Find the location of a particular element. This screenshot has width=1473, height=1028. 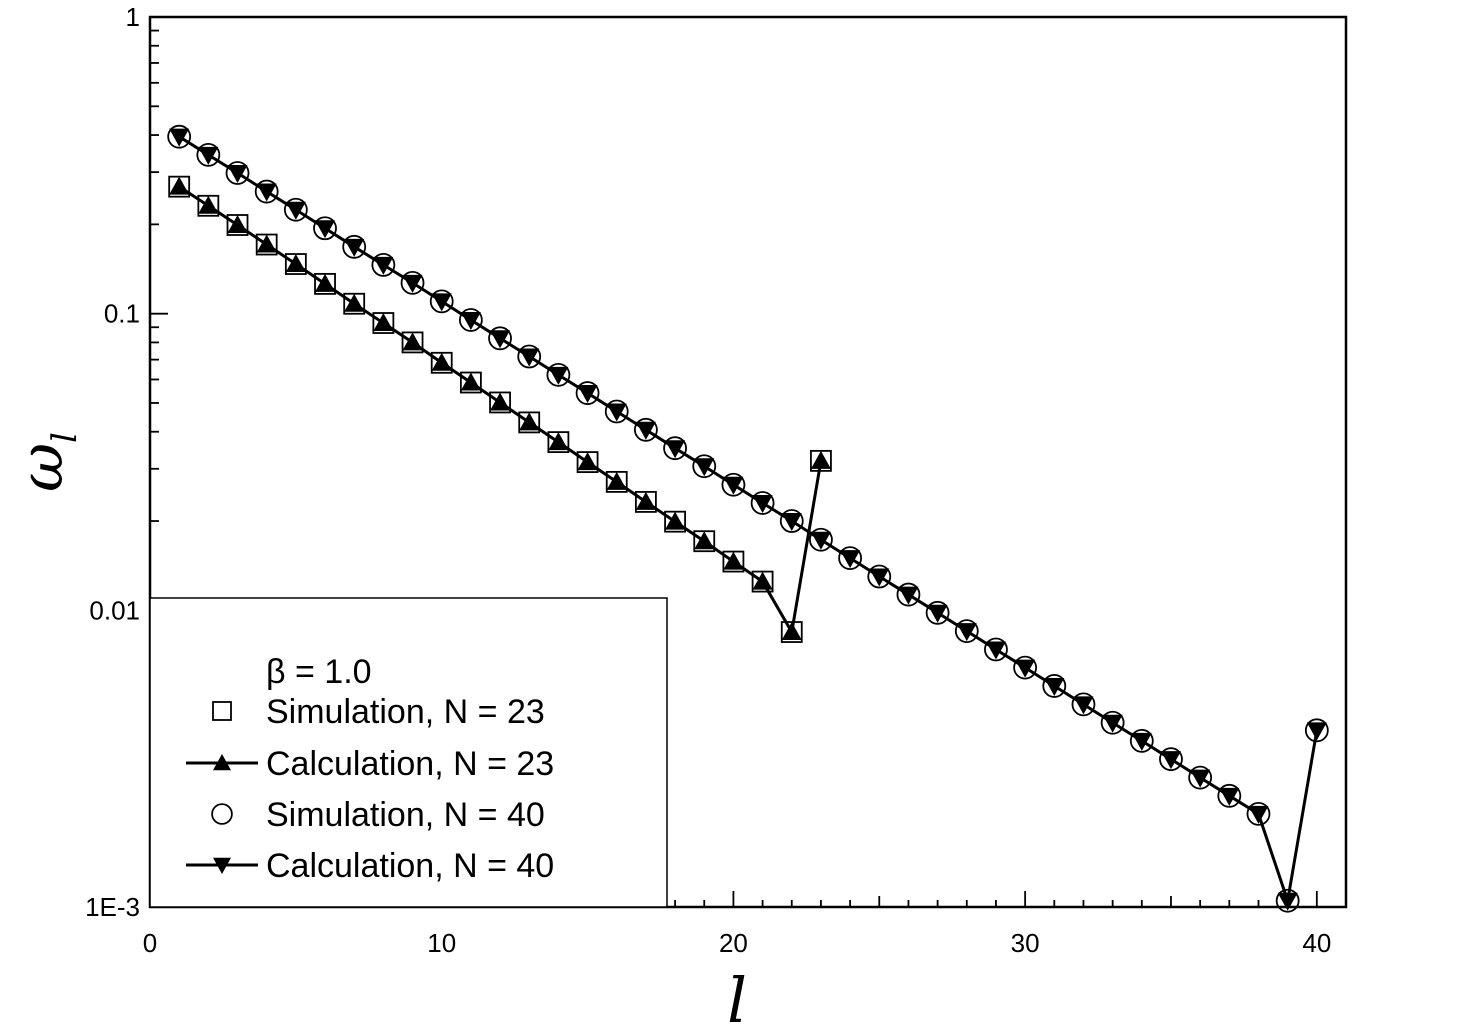

x-tick-label: 0 is located at coordinates (150, 943).